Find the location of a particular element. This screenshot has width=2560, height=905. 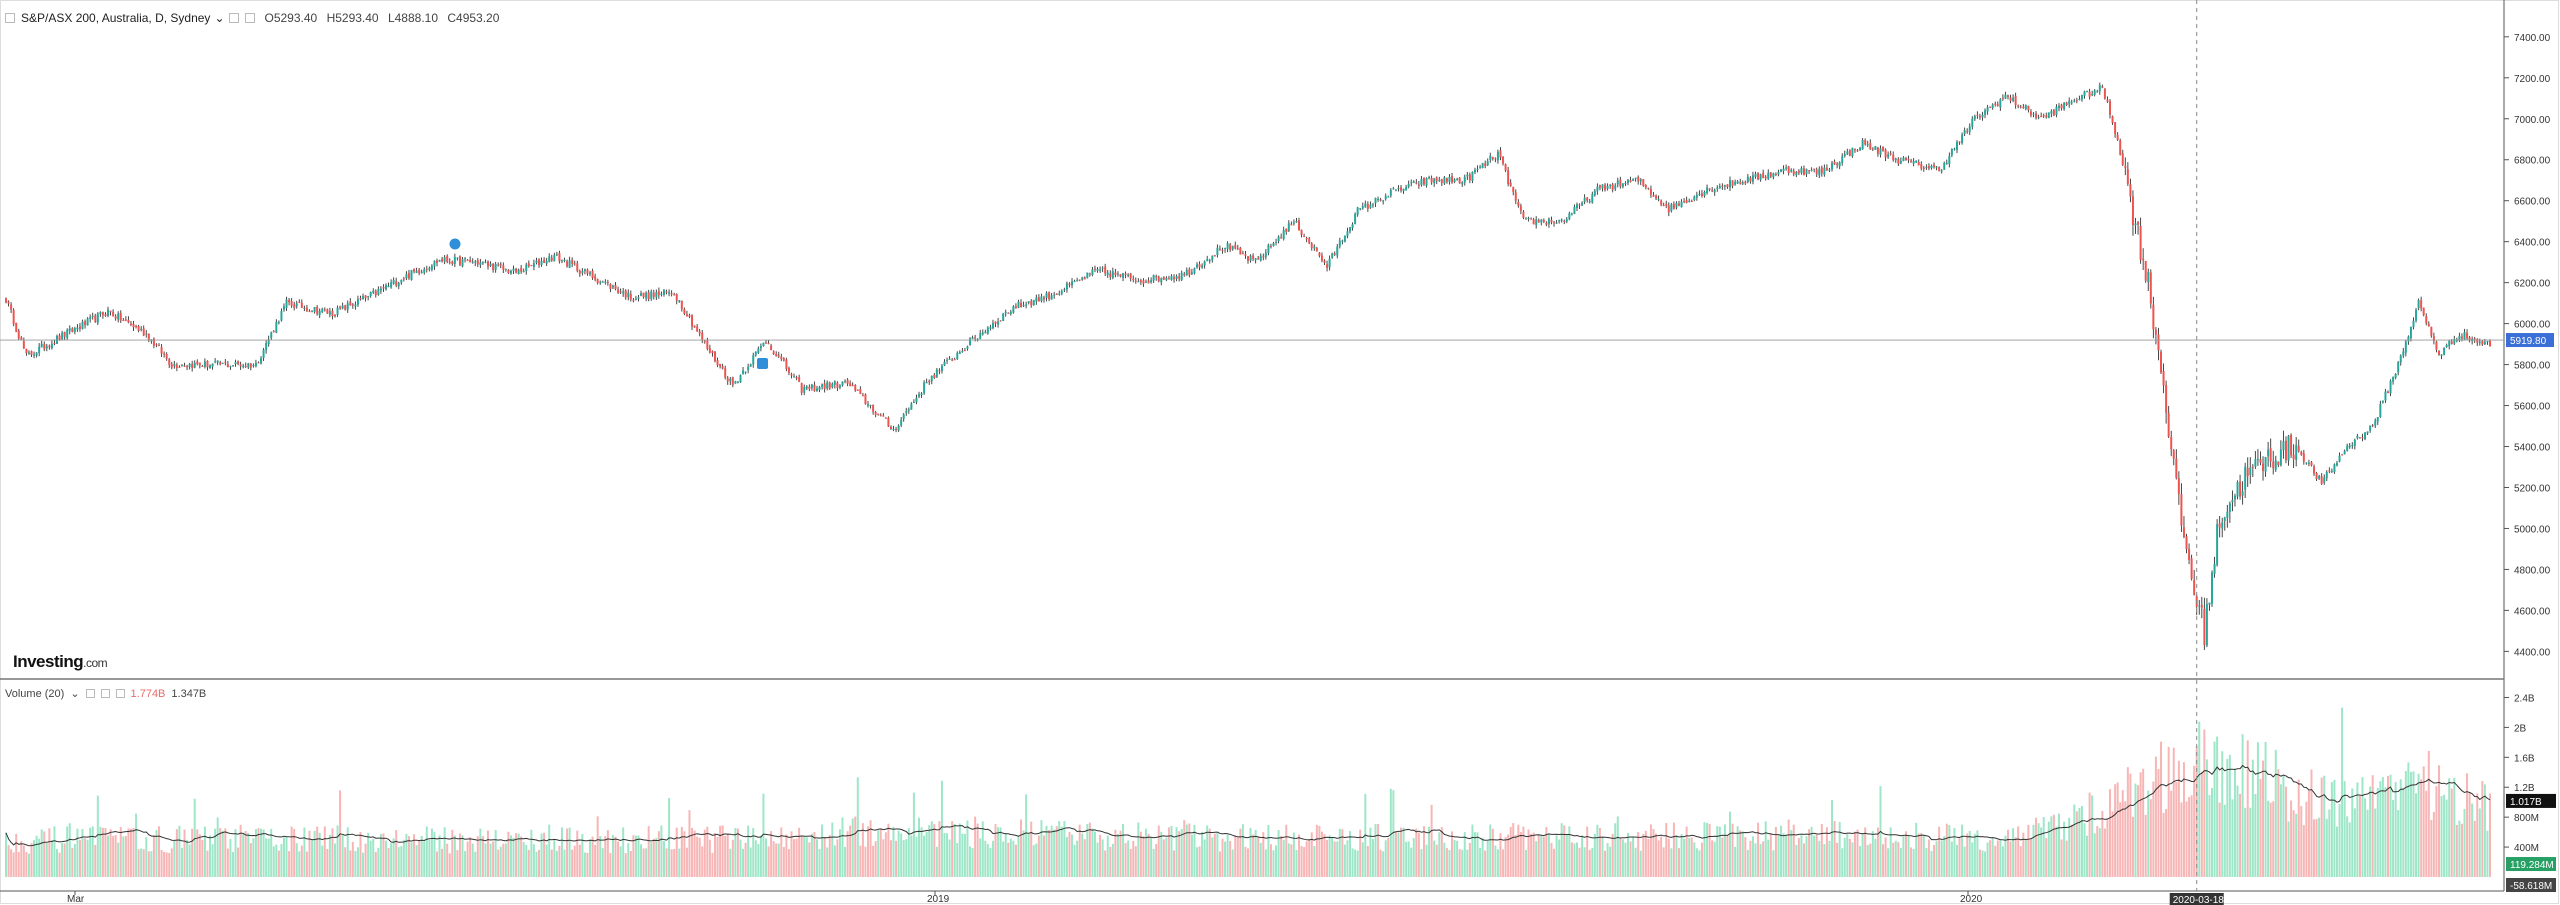

eye-icon is located at coordinates (90, 693).